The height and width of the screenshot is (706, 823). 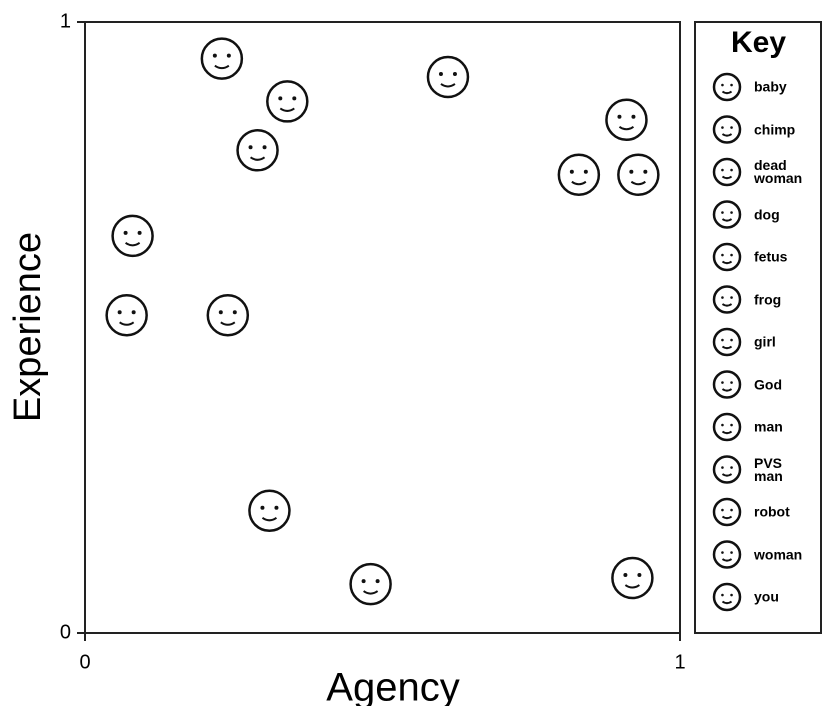 What do you see at coordinates (766, 596) in the screenshot?
I see `key-label: you` at bounding box center [766, 596].